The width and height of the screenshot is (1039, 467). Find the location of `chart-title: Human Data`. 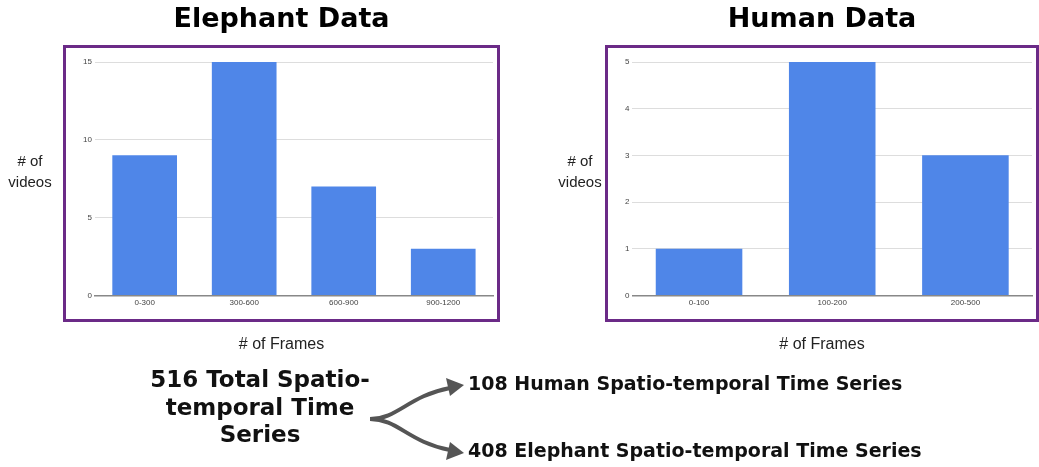

chart-title: Human Data is located at coordinates (822, 17).